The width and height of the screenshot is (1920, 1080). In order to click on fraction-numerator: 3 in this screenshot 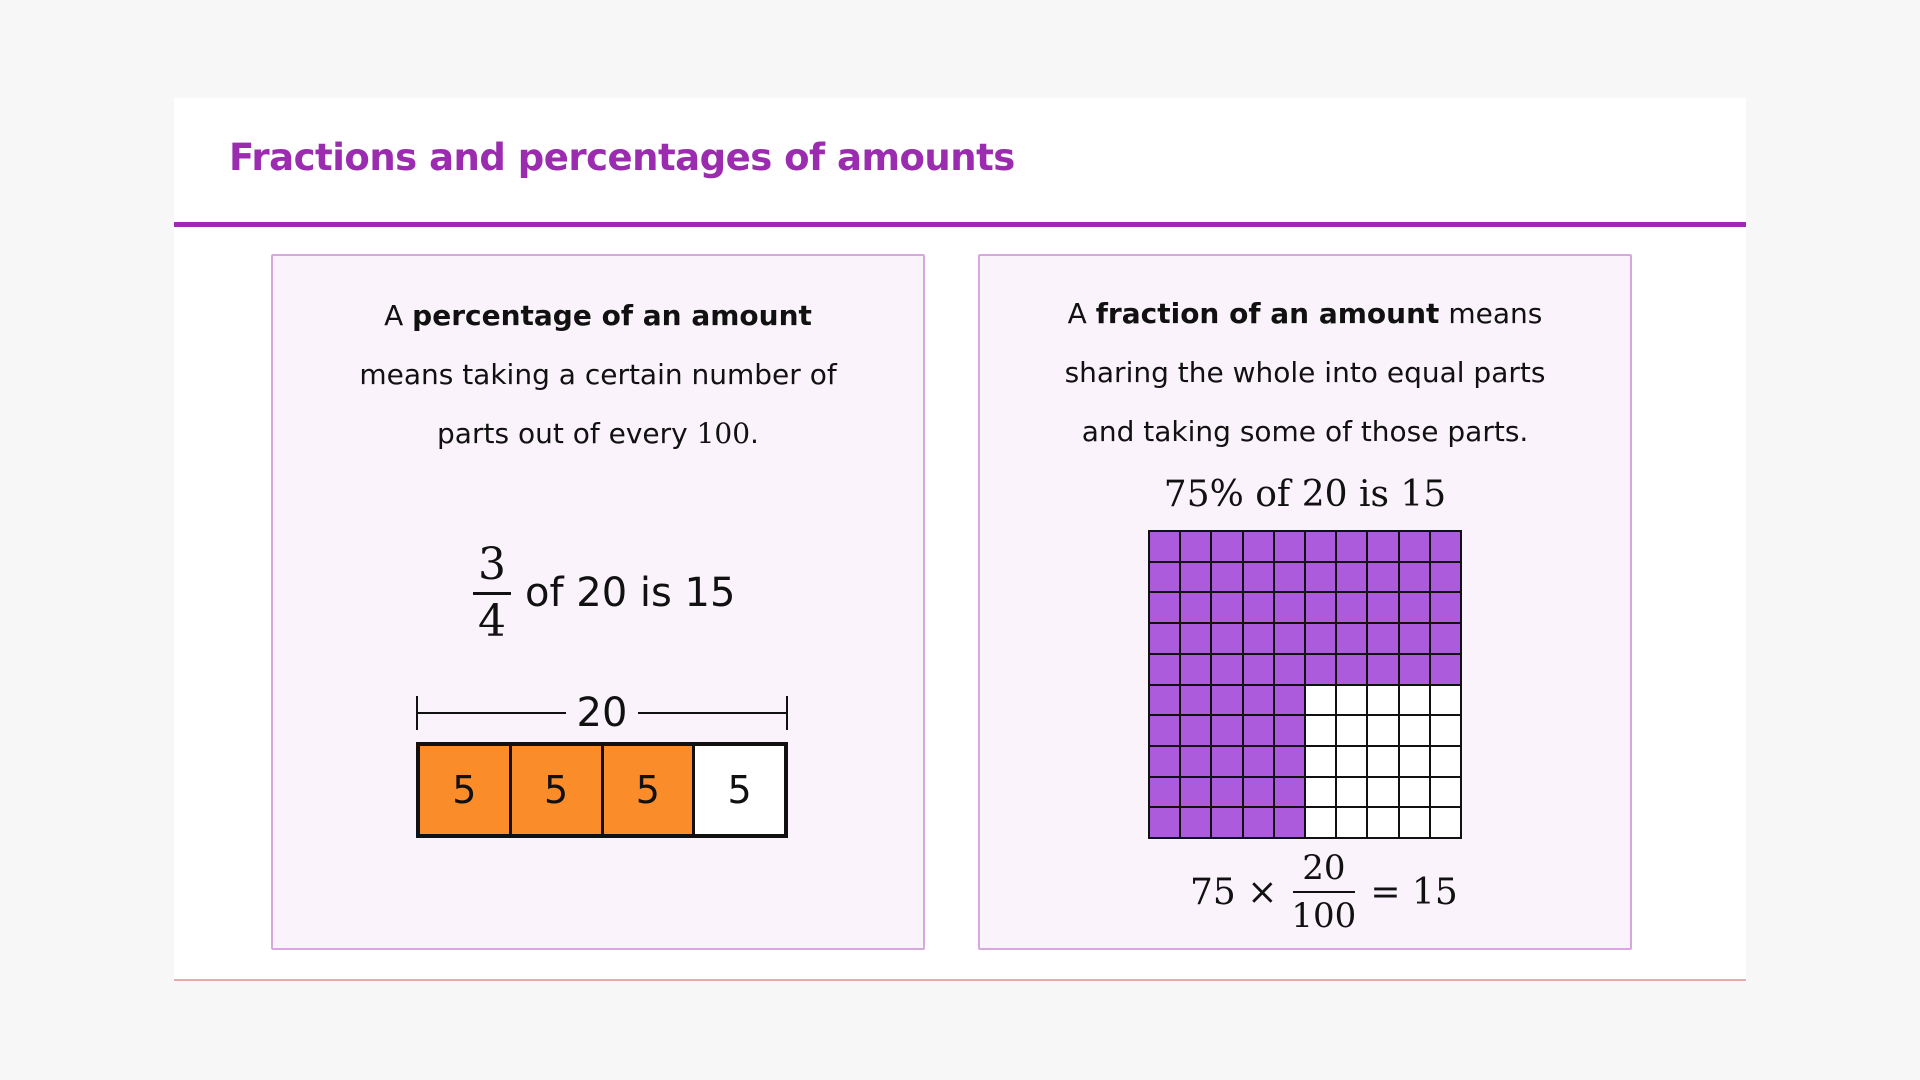, I will do `click(492, 564)`.